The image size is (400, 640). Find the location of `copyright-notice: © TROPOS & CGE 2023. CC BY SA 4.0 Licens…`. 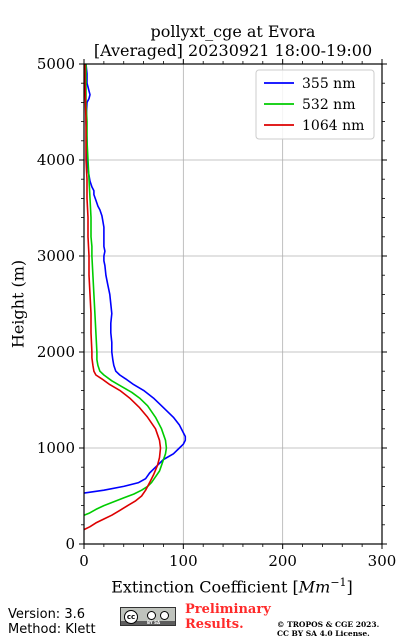

copyright-notice: © TROPOS & CGE 2023. CC BY SA 4.0 Licens… is located at coordinates (328, 629).